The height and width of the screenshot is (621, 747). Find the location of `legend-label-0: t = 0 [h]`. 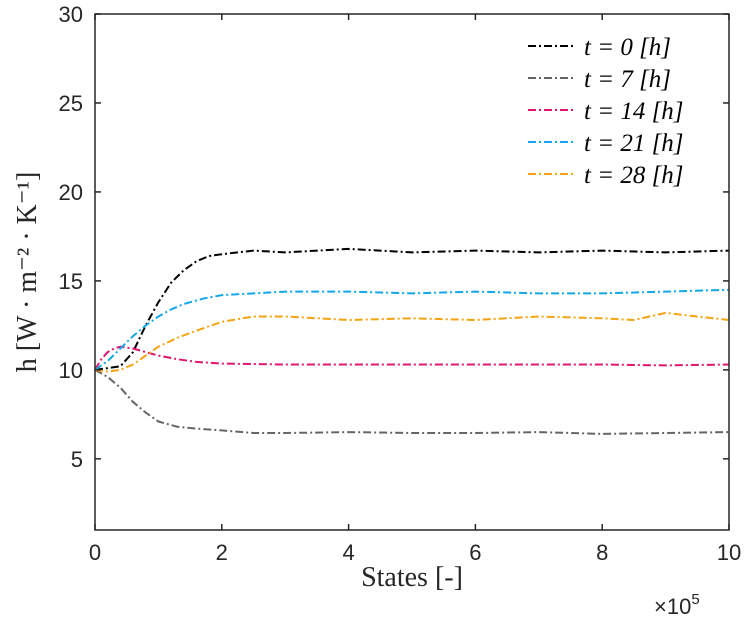

legend-label-0: t = 0 [h] is located at coordinates (627, 47).